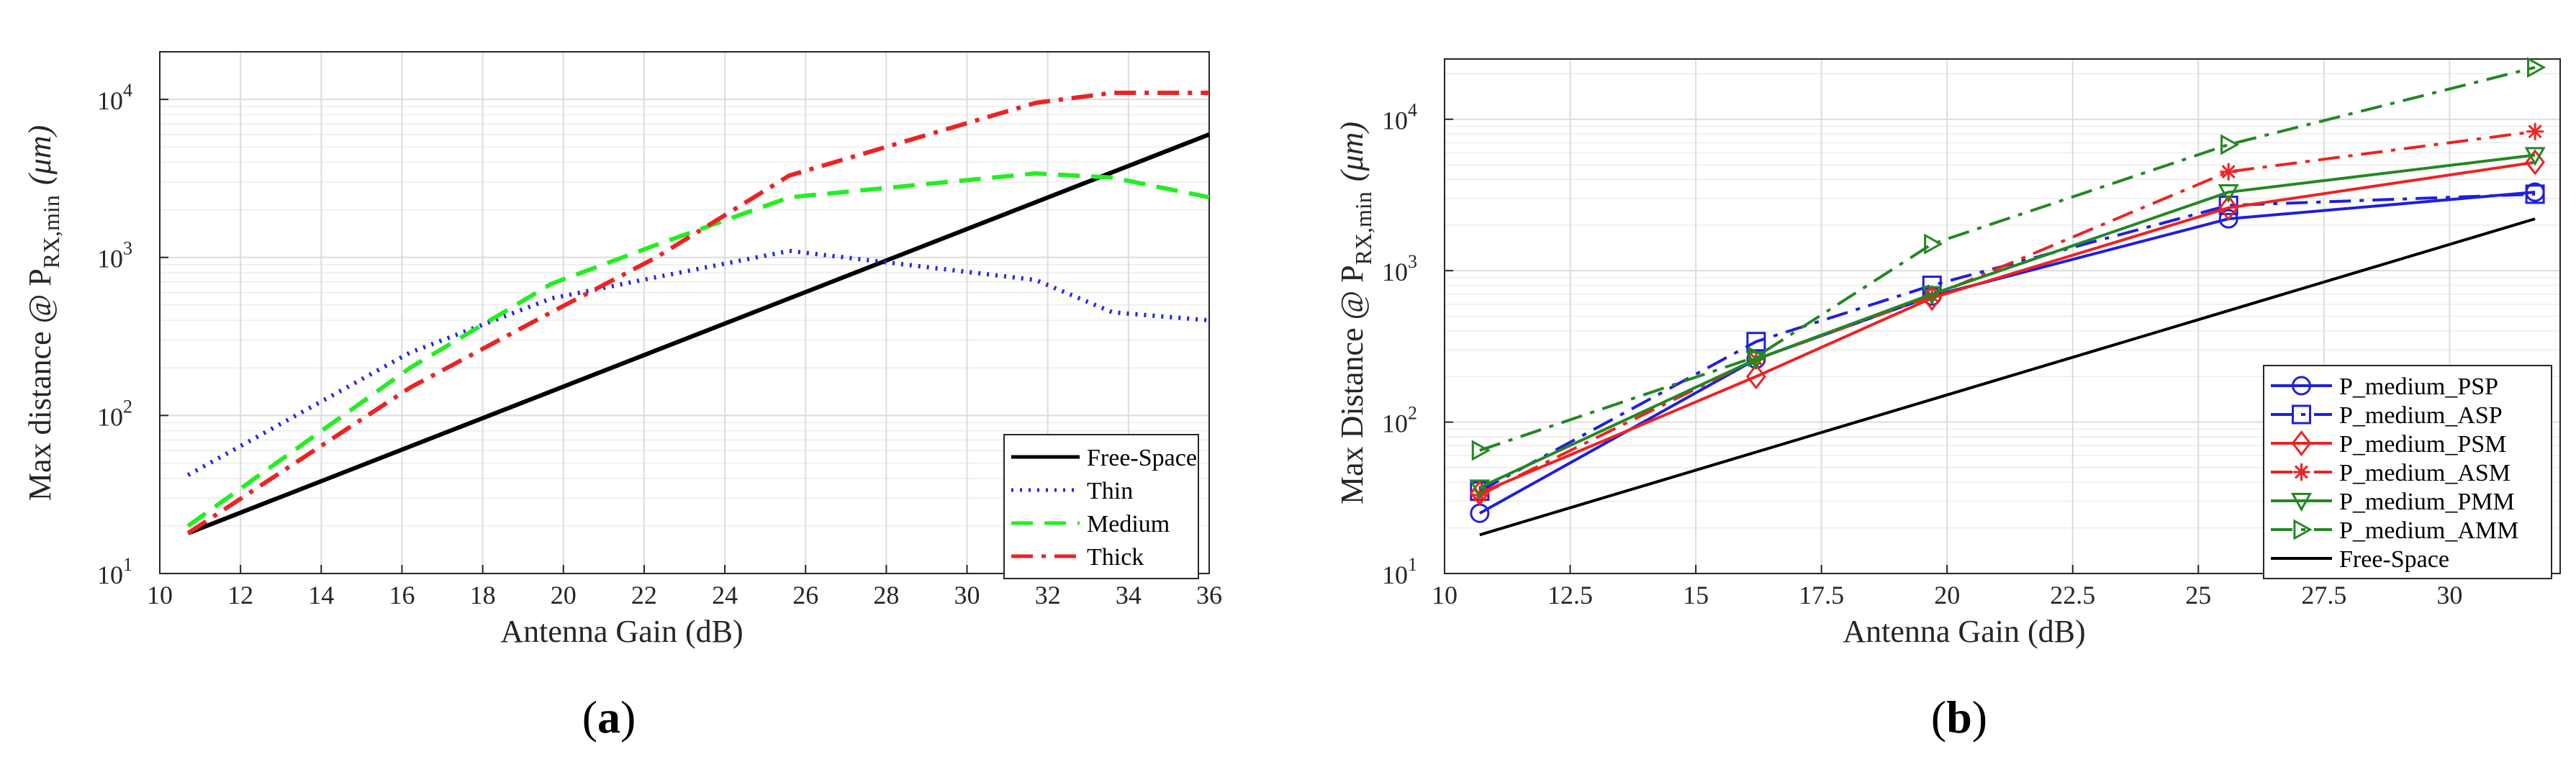 The height and width of the screenshot is (757, 2576). I want to click on legend-entry-label: Medium, so click(1129, 524).